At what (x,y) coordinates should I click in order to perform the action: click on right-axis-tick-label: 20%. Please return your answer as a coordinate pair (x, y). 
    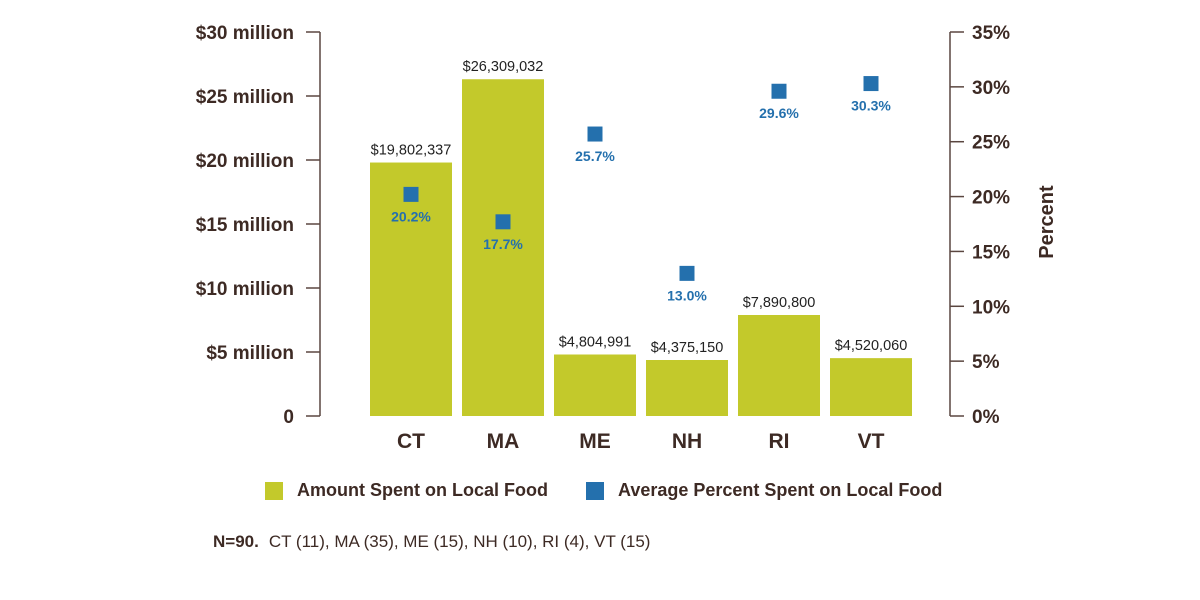
    Looking at the image, I should click on (991, 198).